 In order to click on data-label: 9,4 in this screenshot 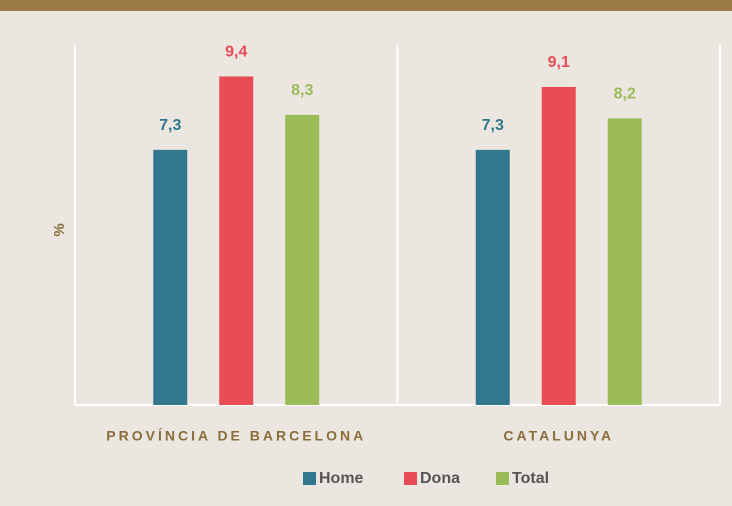, I will do `click(236, 52)`.